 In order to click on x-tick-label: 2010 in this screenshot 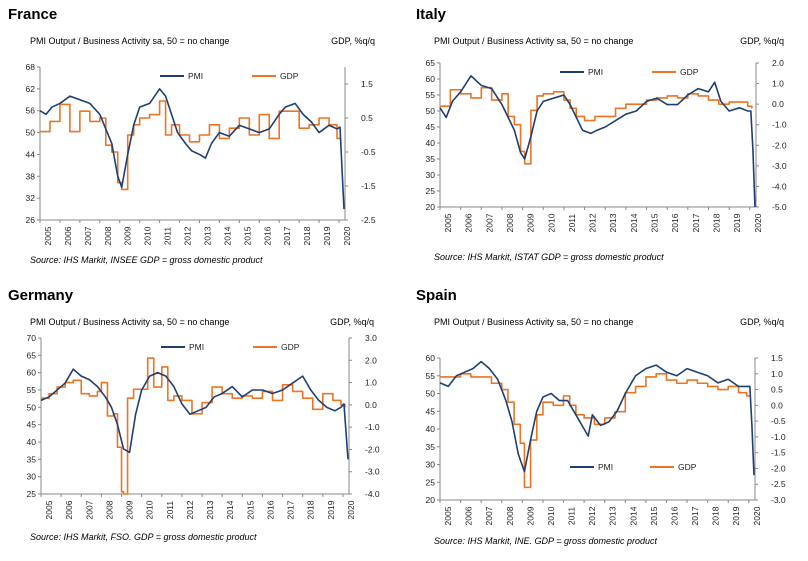, I will do `click(148, 235)`.